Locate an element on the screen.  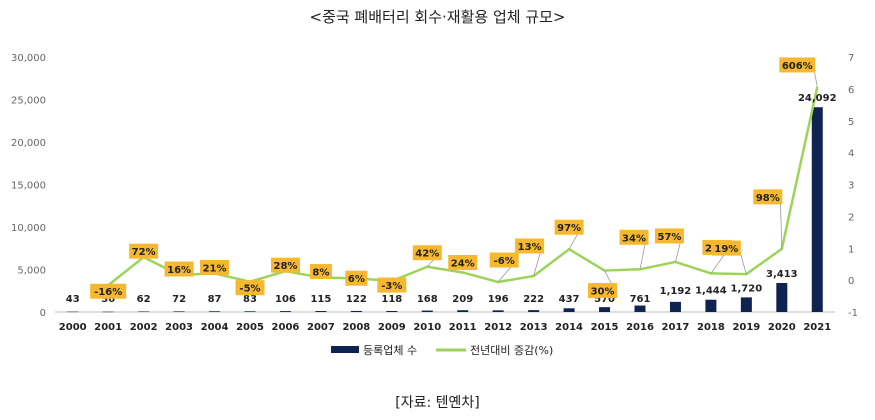
right-axis-tick-label: 4 is located at coordinates (851, 154).